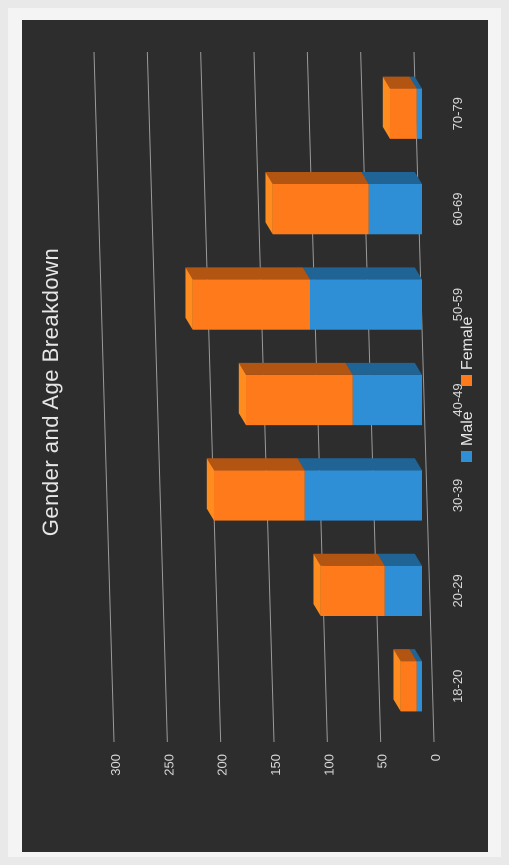 The height and width of the screenshot is (865, 509). What do you see at coordinates (50, 392) in the screenshot?
I see `chart-title: Gender and Age Breakdown` at bounding box center [50, 392].